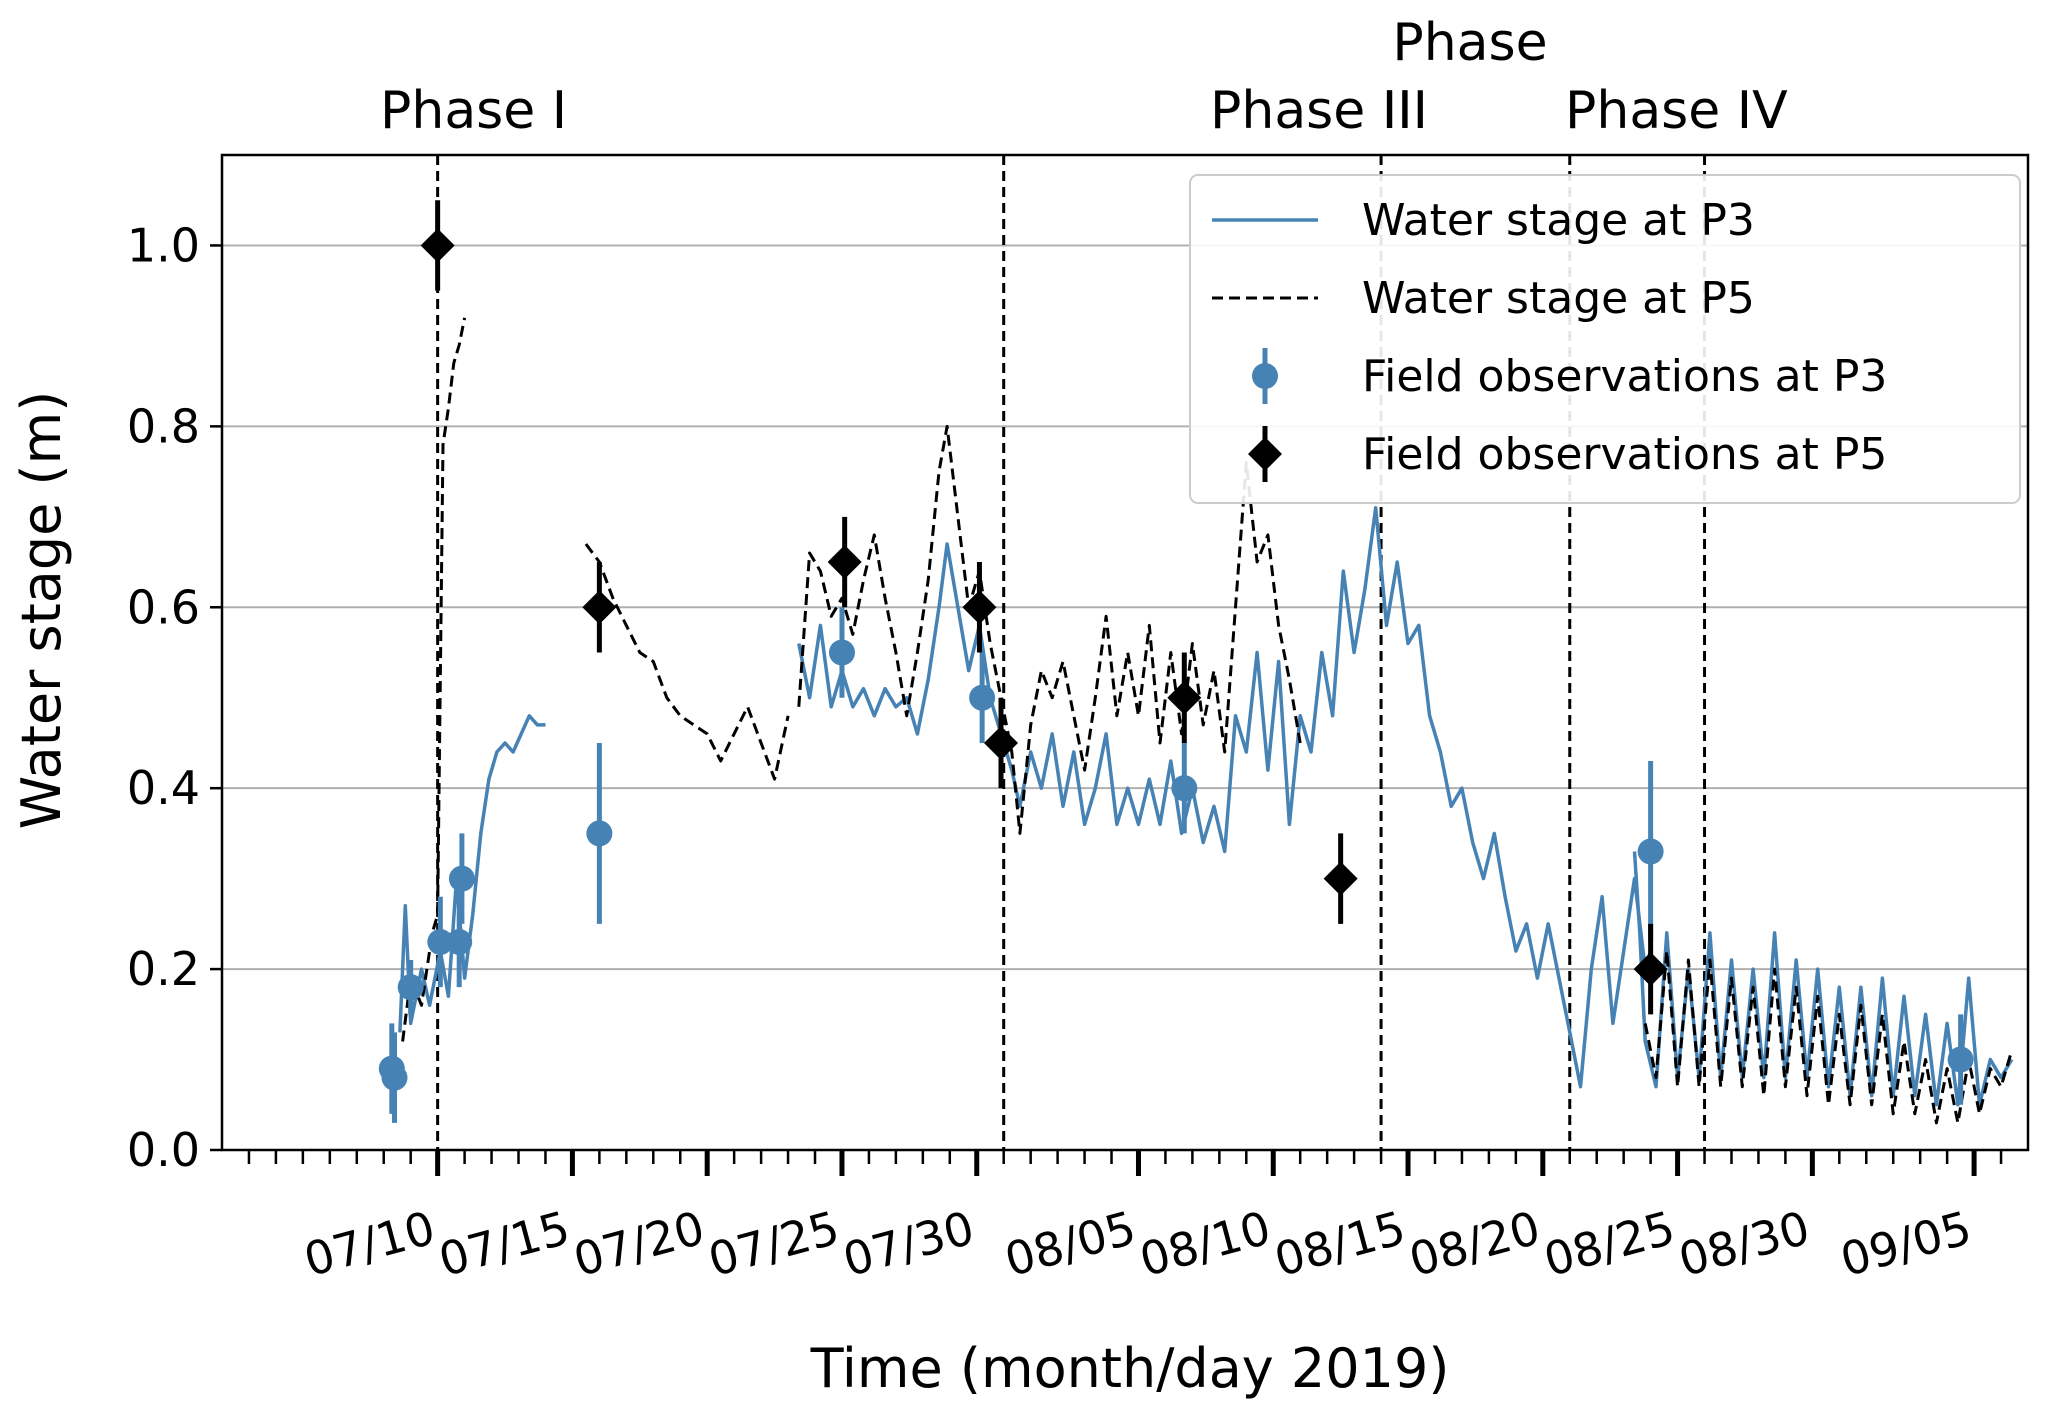 The image size is (2067, 1407). I want to click on x-tick-label: 07/10, so click(369, 1243).